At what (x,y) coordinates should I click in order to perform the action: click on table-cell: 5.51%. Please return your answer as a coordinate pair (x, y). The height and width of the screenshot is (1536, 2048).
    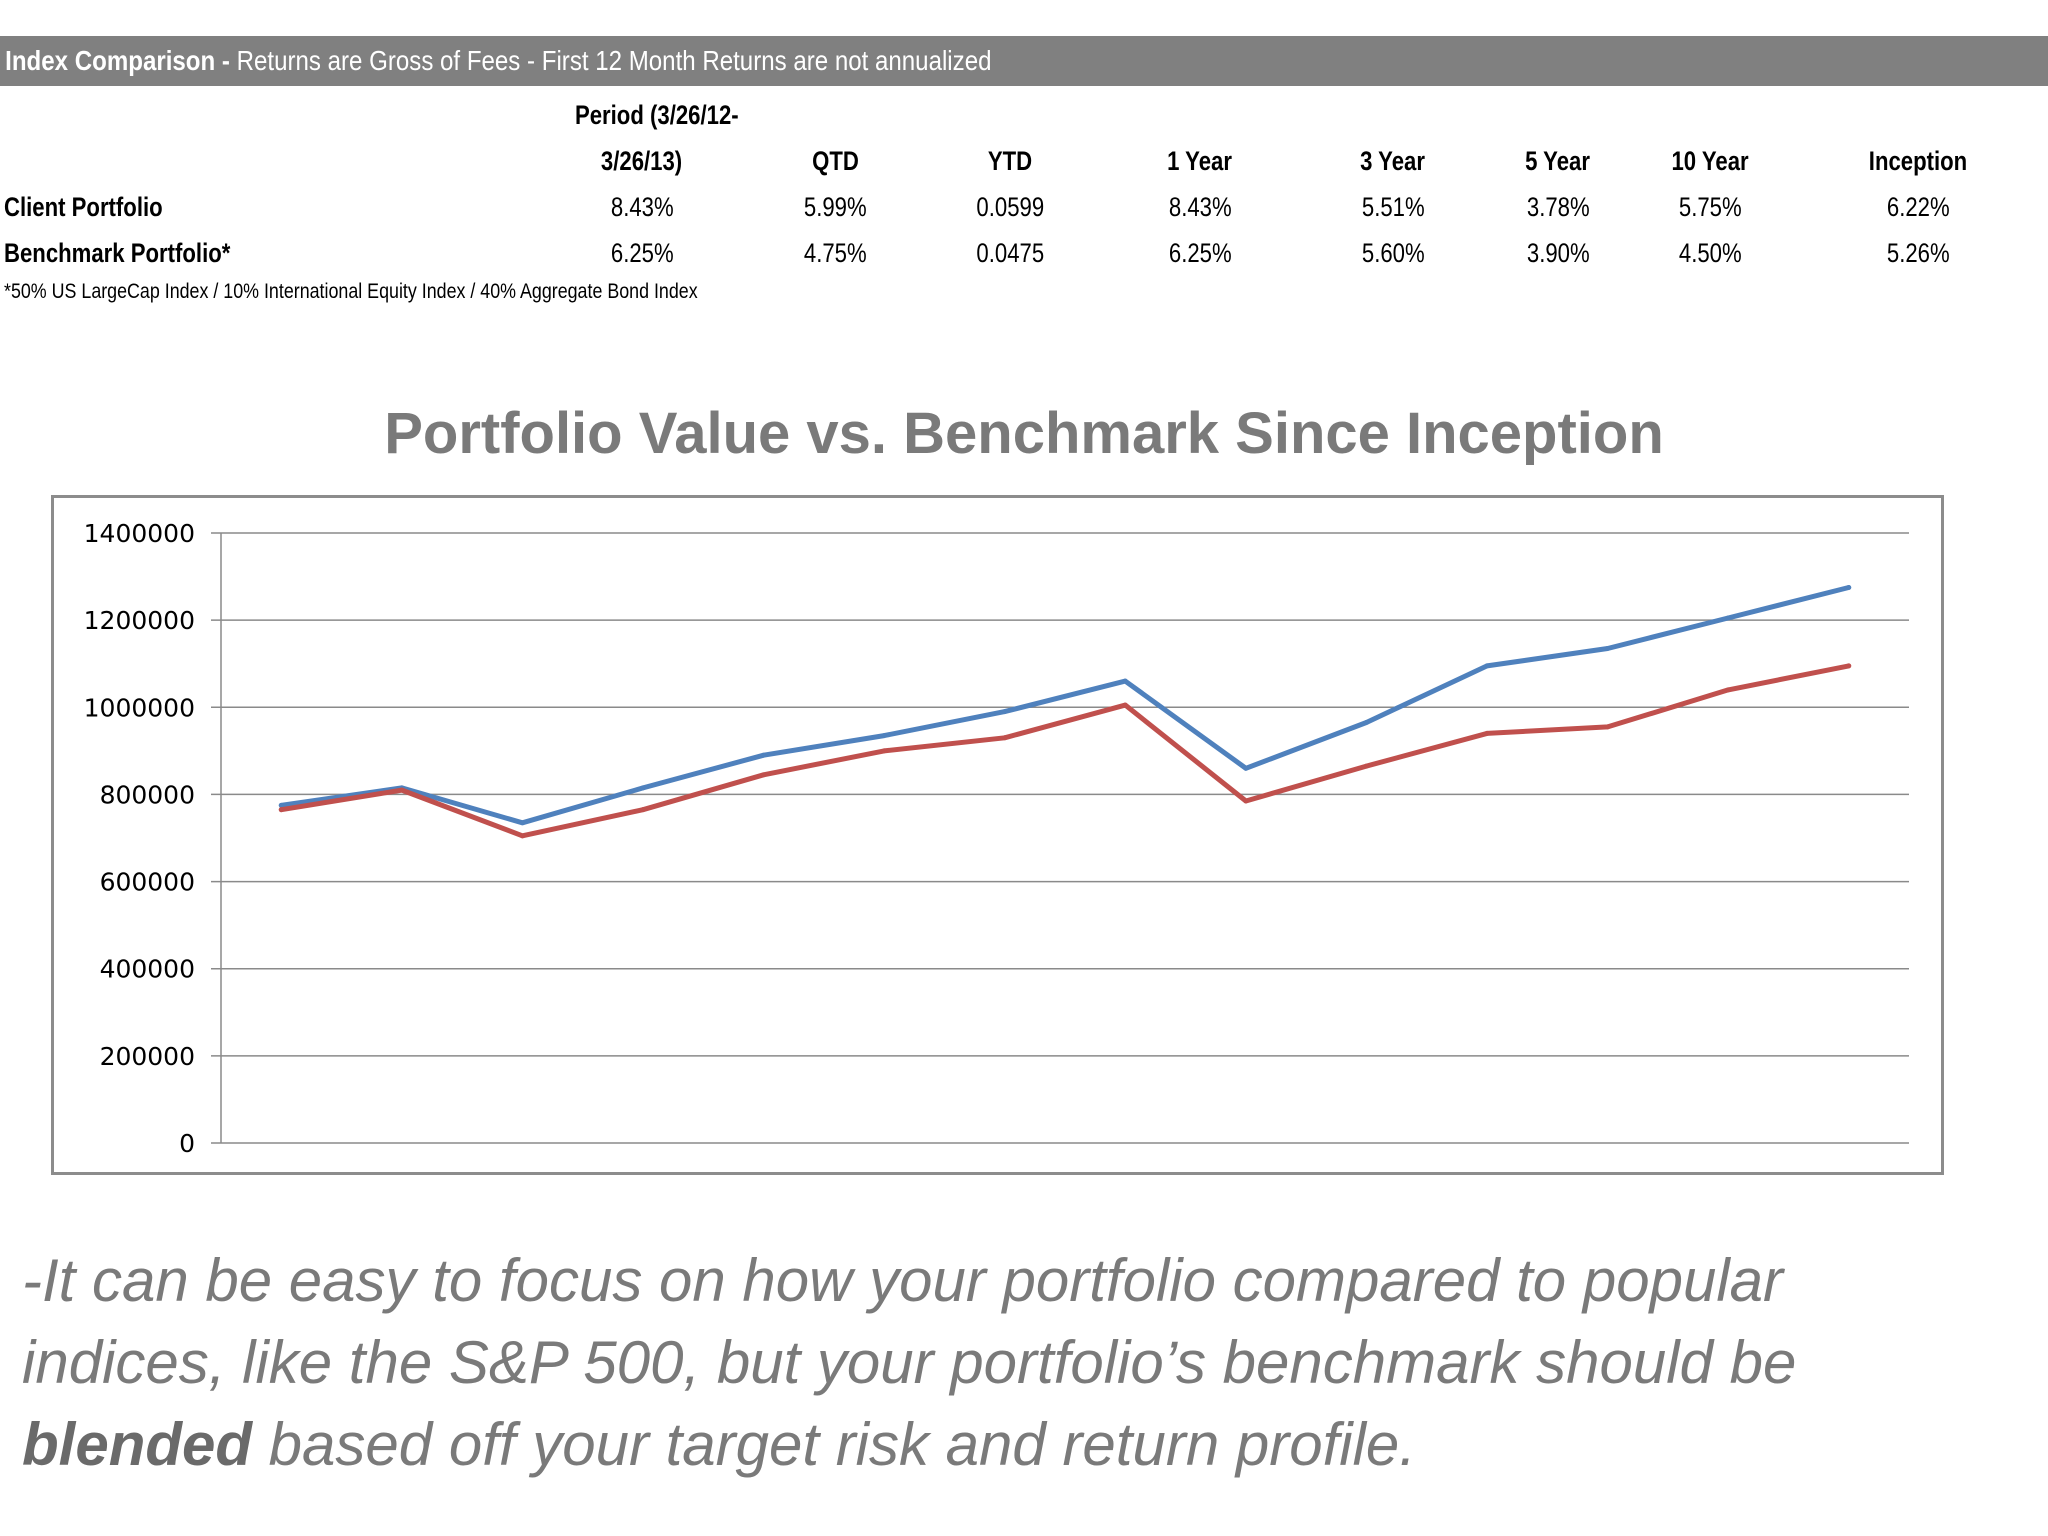
    Looking at the image, I should click on (1393, 207).